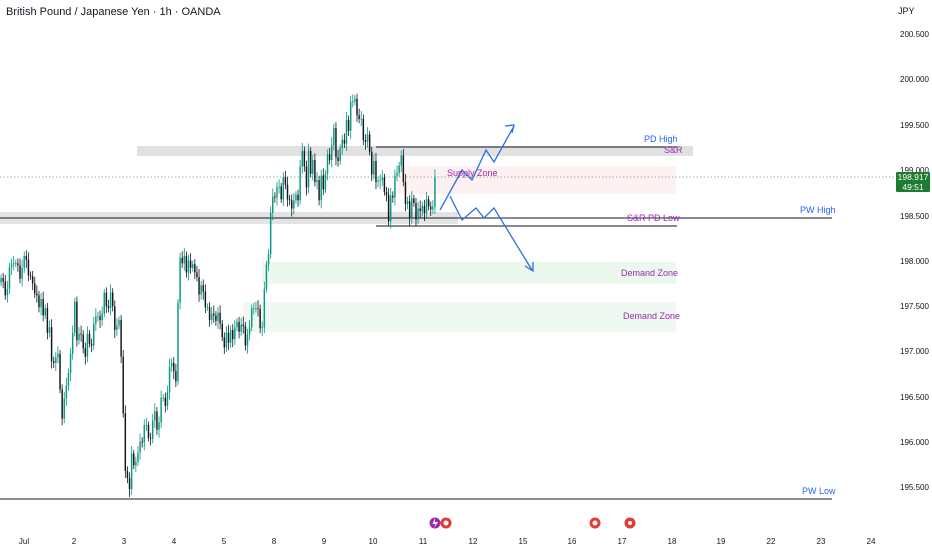 The width and height of the screenshot is (932, 550). What do you see at coordinates (651, 316) in the screenshot?
I see `label-demand-zone-2: Demand Zone` at bounding box center [651, 316].